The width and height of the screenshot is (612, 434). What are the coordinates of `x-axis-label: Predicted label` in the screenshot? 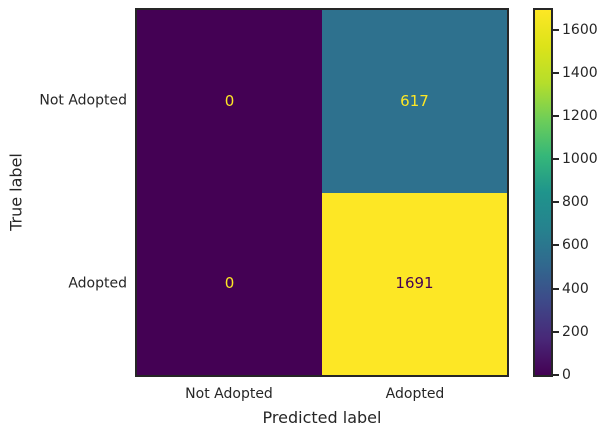 It's located at (322, 417).